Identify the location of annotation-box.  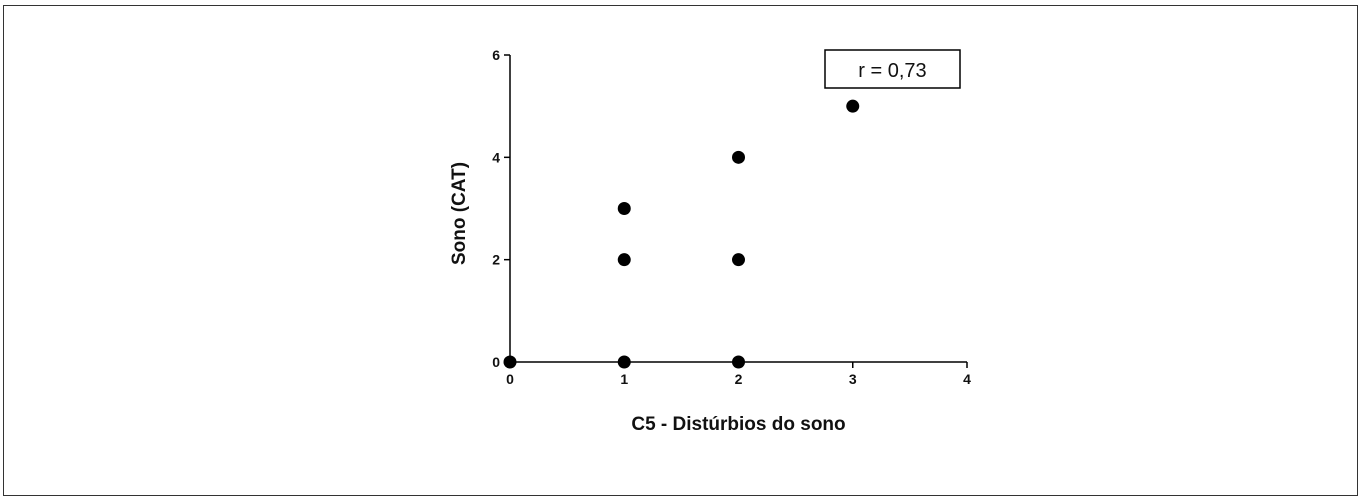
(892, 69).